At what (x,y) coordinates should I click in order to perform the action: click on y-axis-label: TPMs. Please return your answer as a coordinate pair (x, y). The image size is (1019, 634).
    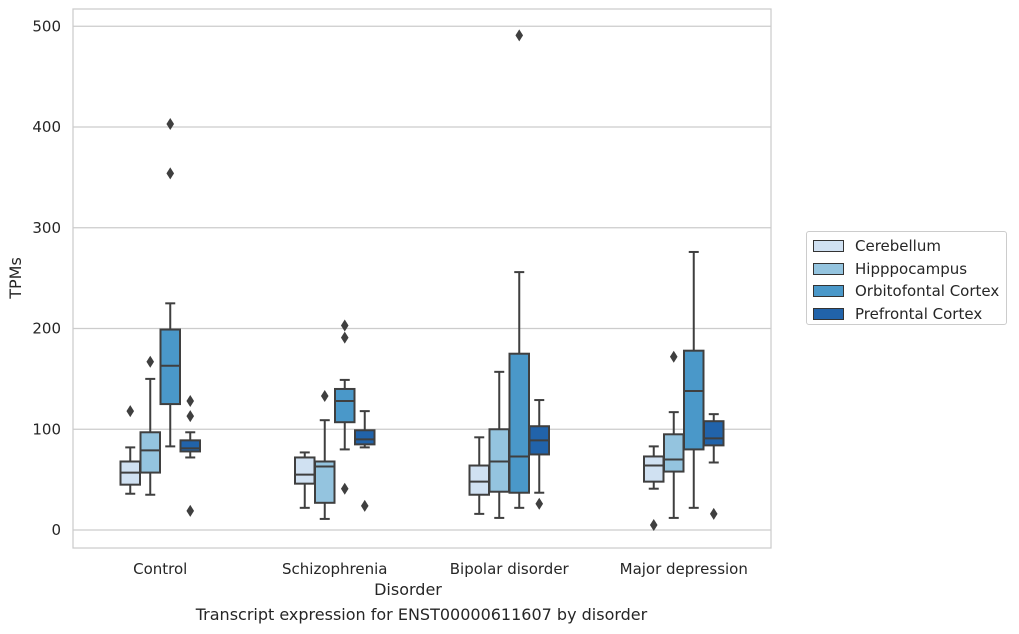
    Looking at the image, I should click on (15, 278).